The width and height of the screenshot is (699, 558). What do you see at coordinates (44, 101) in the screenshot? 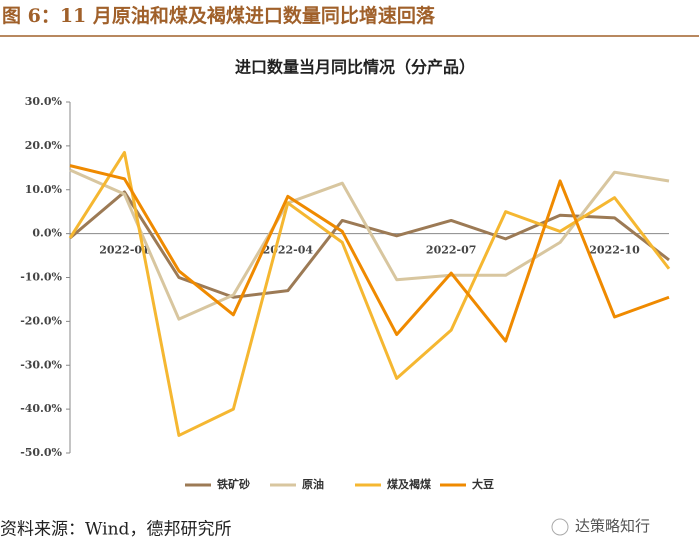
I see `y-tick-label: 30.0%` at bounding box center [44, 101].